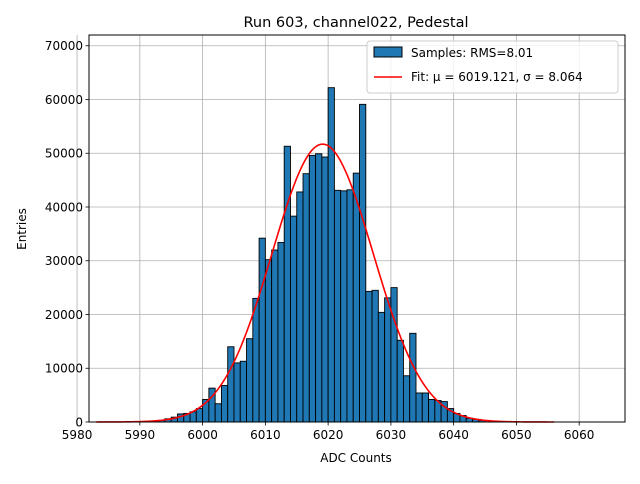 The image size is (640, 484). What do you see at coordinates (265, 435) in the screenshot?
I see `x-tick-label: 6010` at bounding box center [265, 435].